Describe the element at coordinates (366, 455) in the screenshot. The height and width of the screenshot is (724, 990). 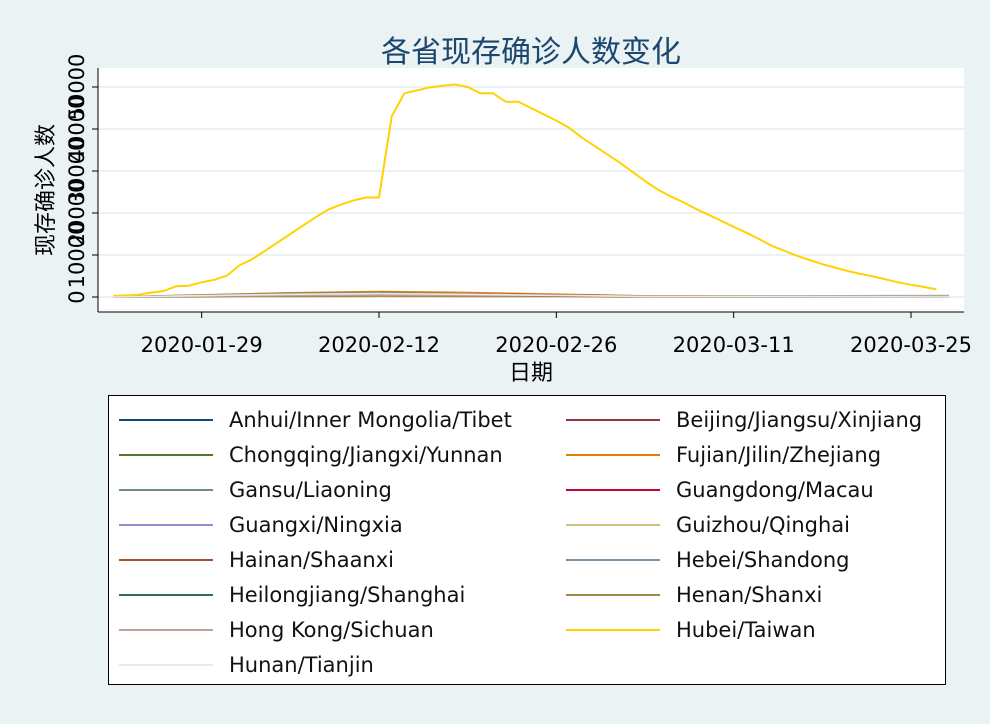
I see `legend-label: Chongqing/Jiangxi/Yunnan` at that location.